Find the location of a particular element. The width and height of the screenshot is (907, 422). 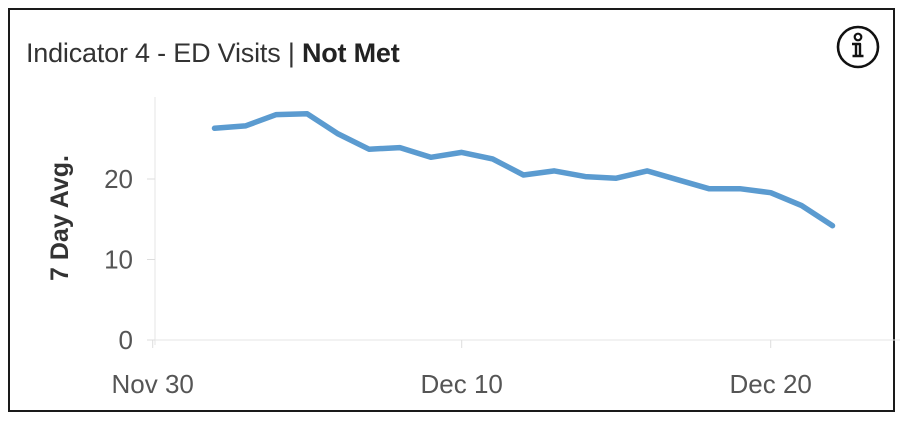

info-icon is located at coordinates (858, 47).